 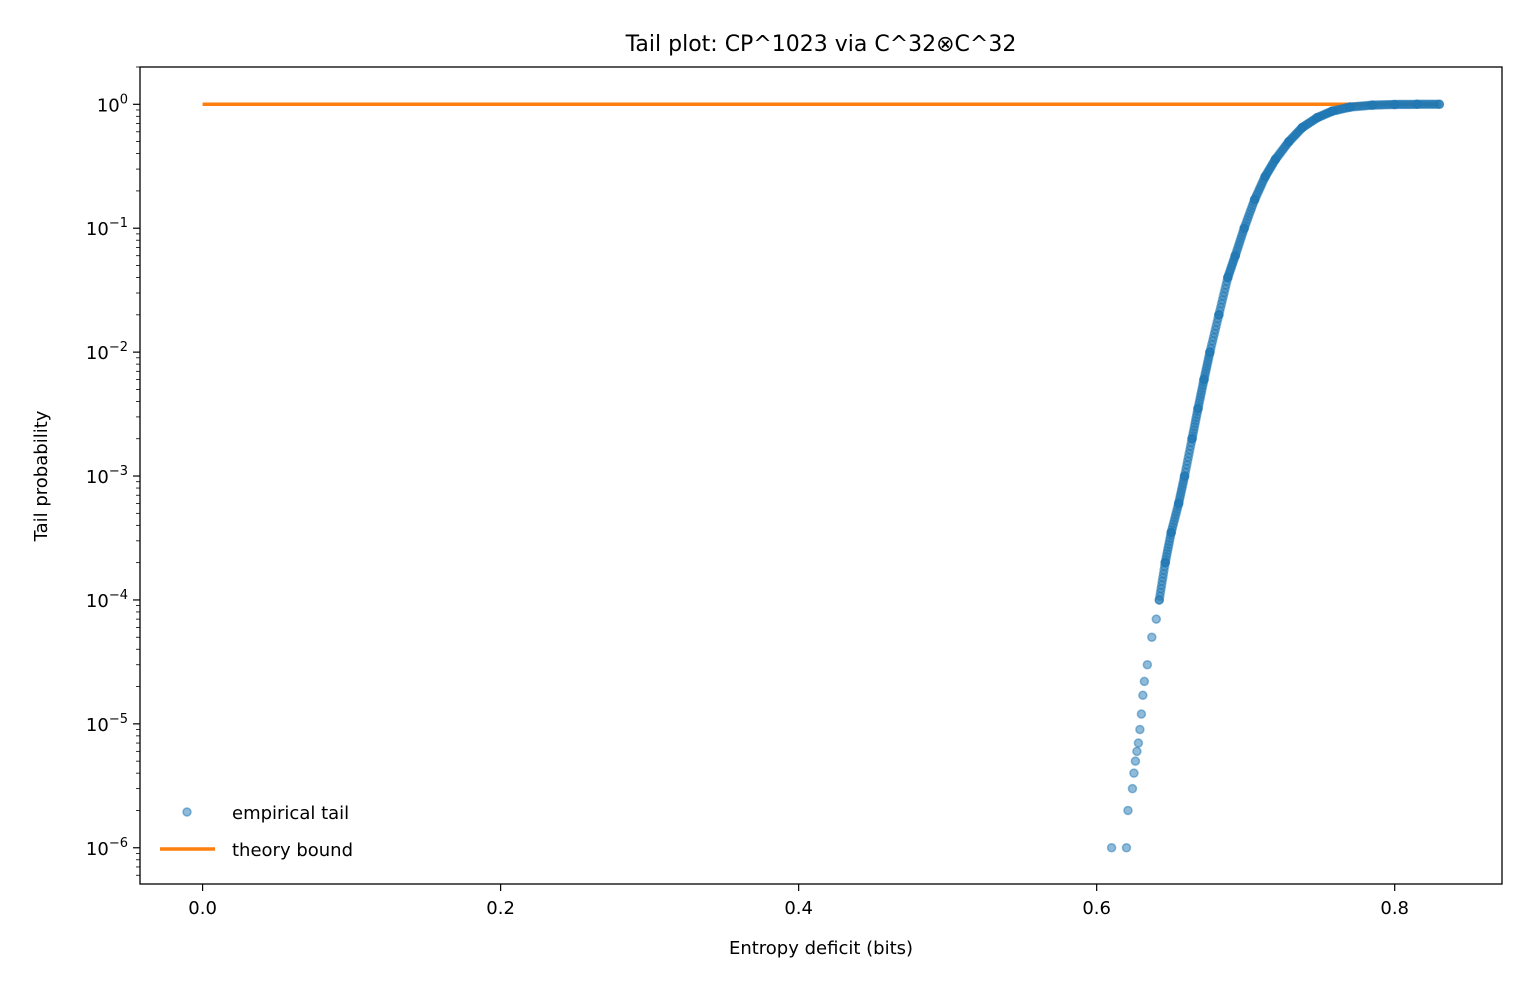 I want to click on x-axis-label: Entropy deficit (bits), so click(x=821, y=948).